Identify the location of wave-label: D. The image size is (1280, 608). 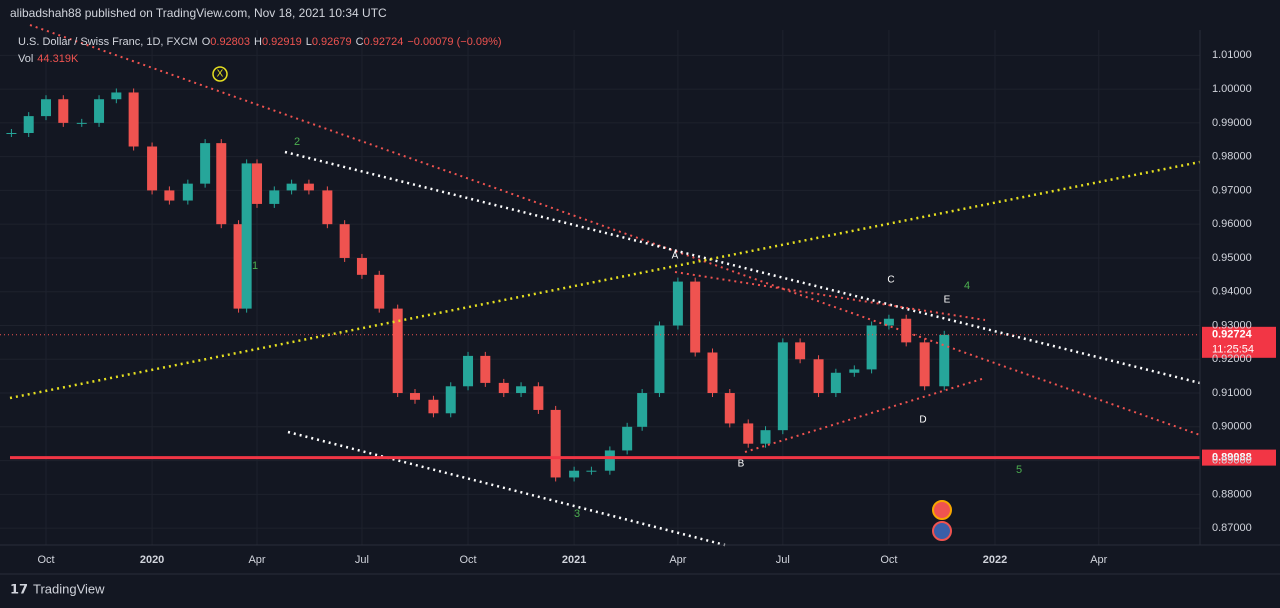
(922, 420).